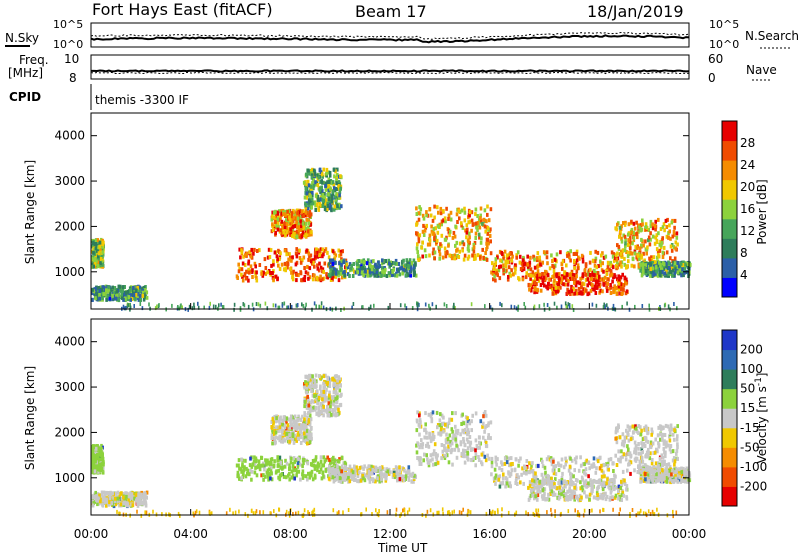 Image resolution: width=800 pixels, height=554 pixels. I want to click on power-colorbar-tick-1: 24, so click(747, 165).